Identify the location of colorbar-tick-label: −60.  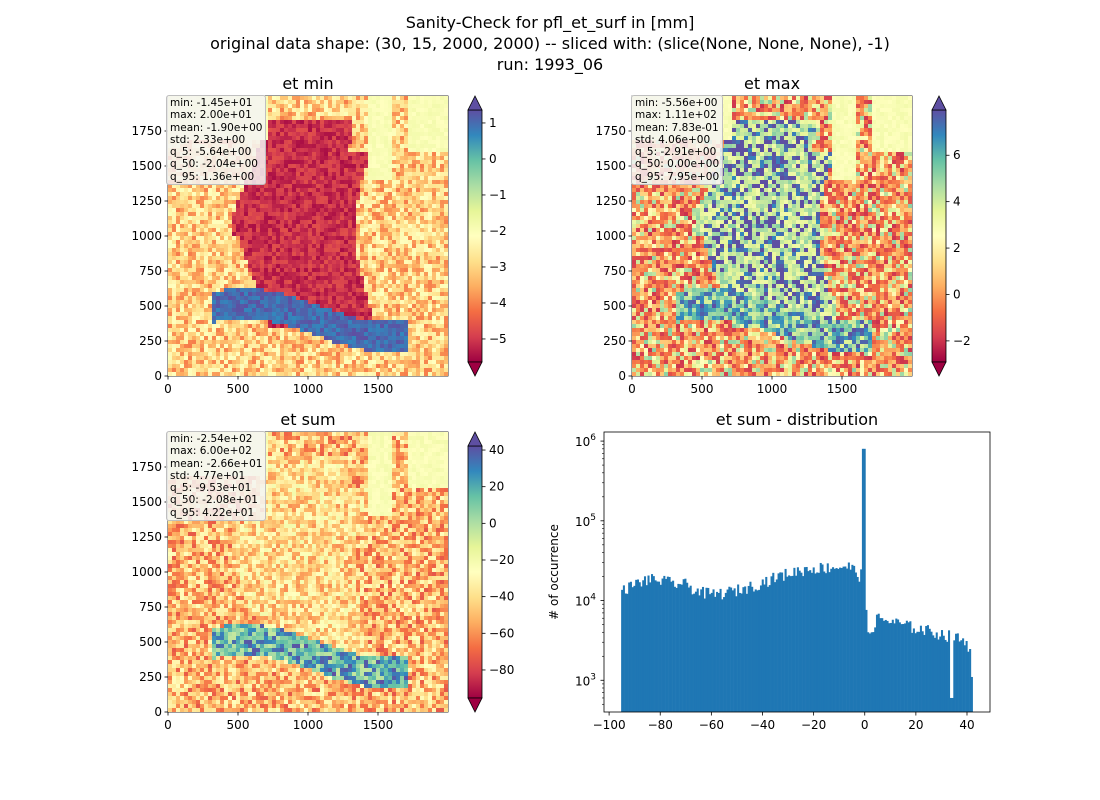
(501, 633).